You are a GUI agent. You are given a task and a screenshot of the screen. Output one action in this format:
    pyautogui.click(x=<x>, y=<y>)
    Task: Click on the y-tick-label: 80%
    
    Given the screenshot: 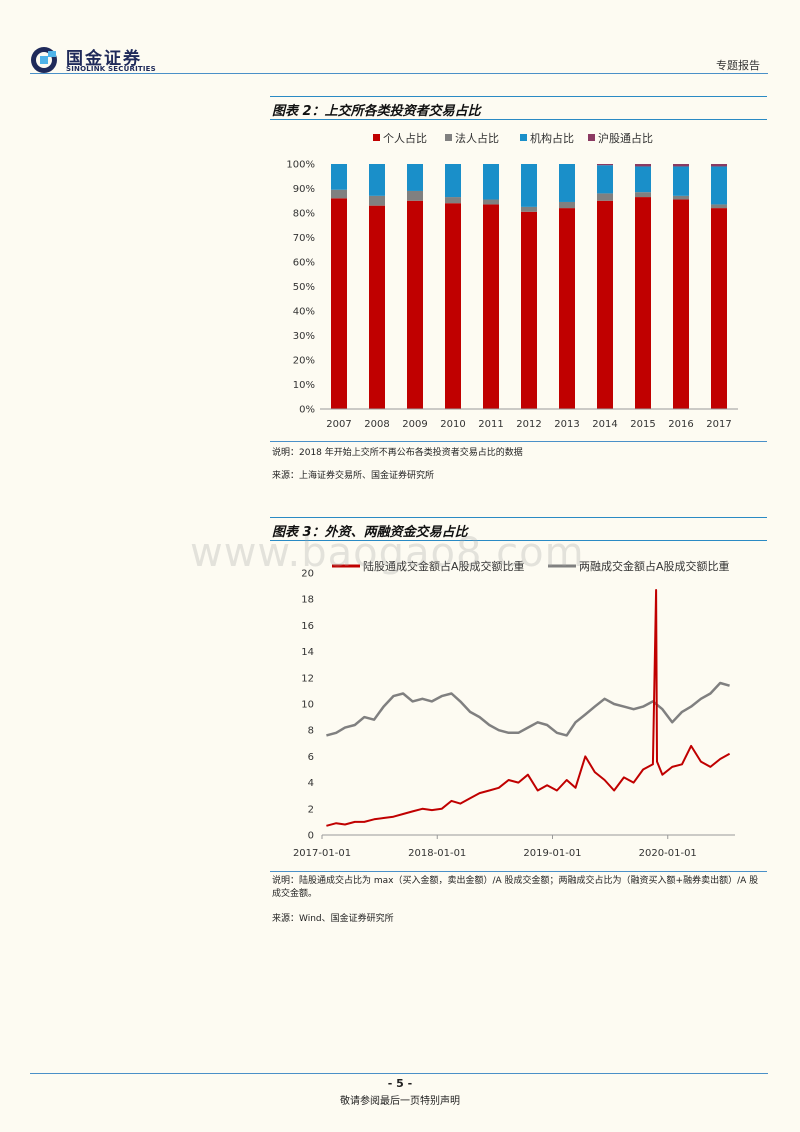 What is the action you would take?
    pyautogui.click(x=304, y=214)
    